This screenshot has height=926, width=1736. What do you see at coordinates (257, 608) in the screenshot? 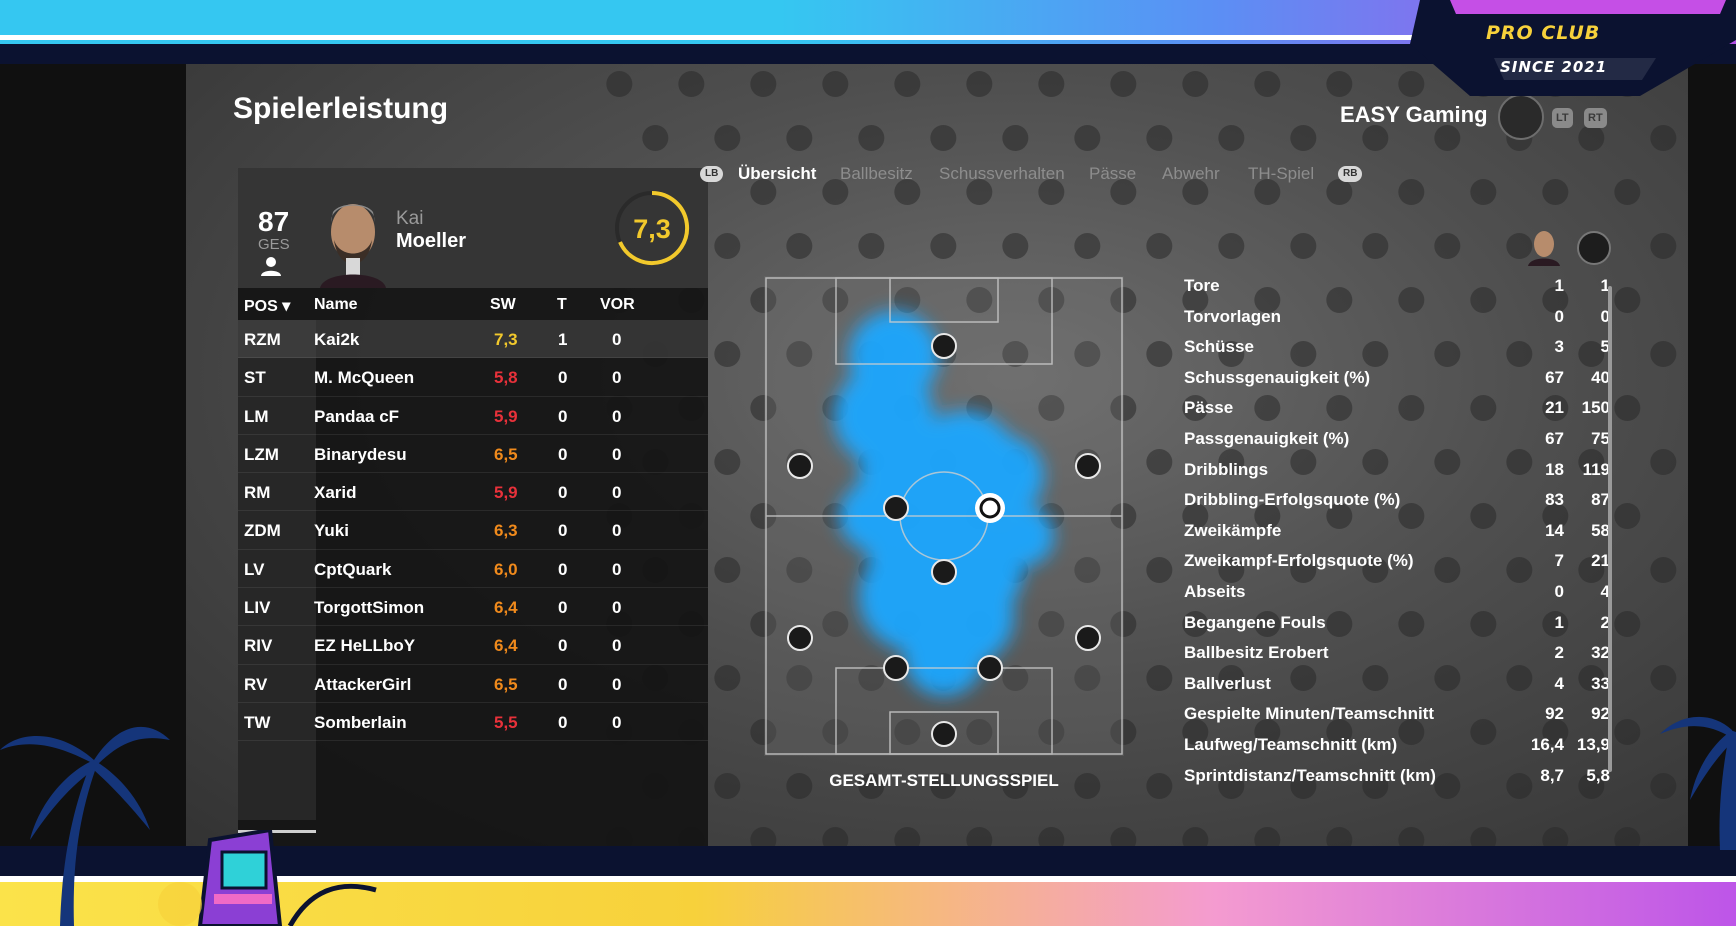
I see `player-position: LIV` at bounding box center [257, 608].